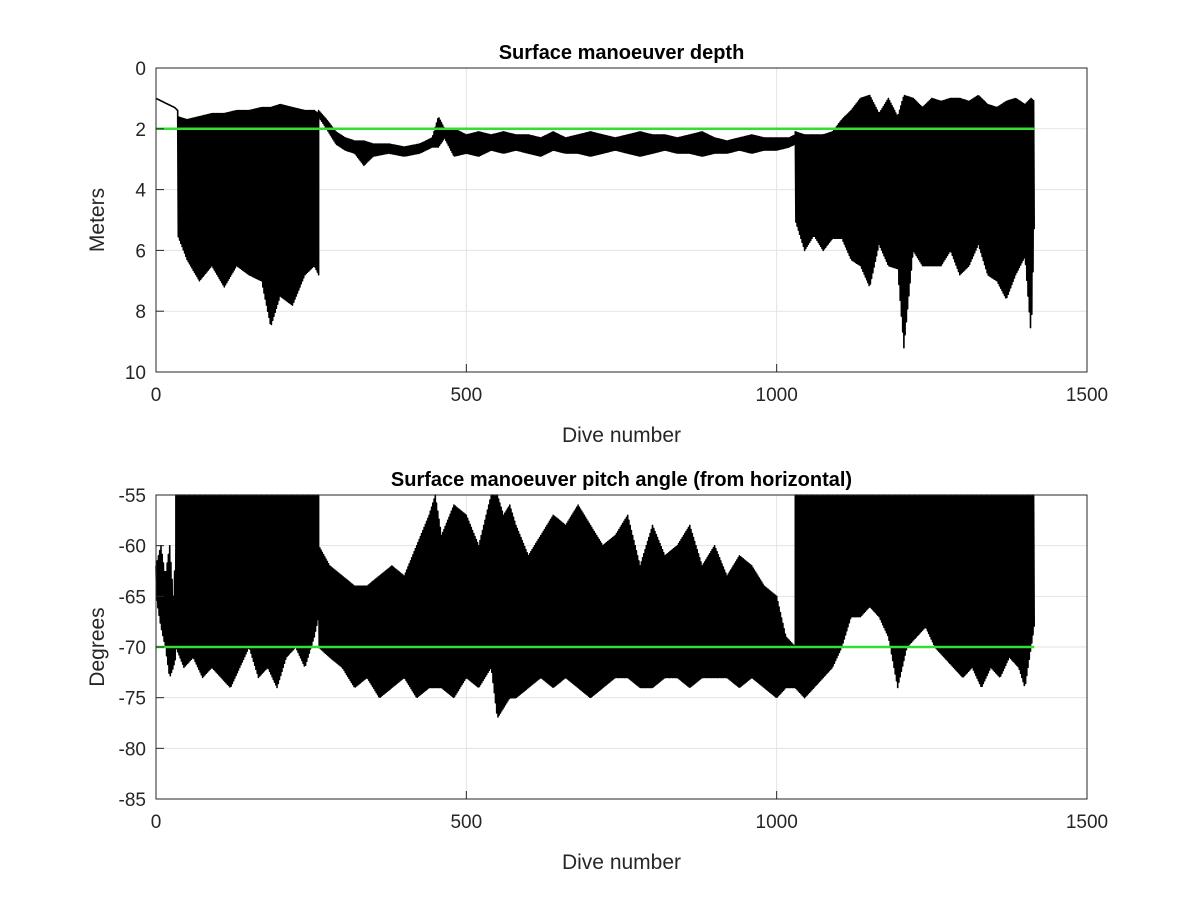  Describe the element at coordinates (97, 220) in the screenshot. I see `depth-y-axis-label: Meters` at that location.